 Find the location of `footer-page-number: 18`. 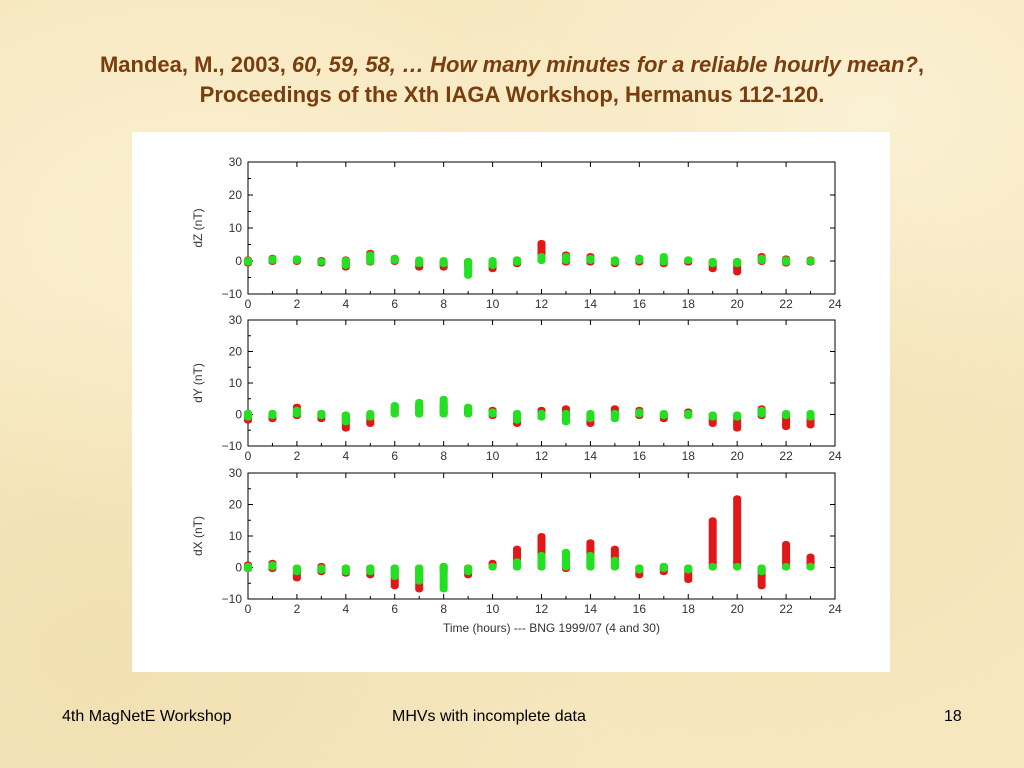

footer-page-number: 18 is located at coordinates (953, 716).